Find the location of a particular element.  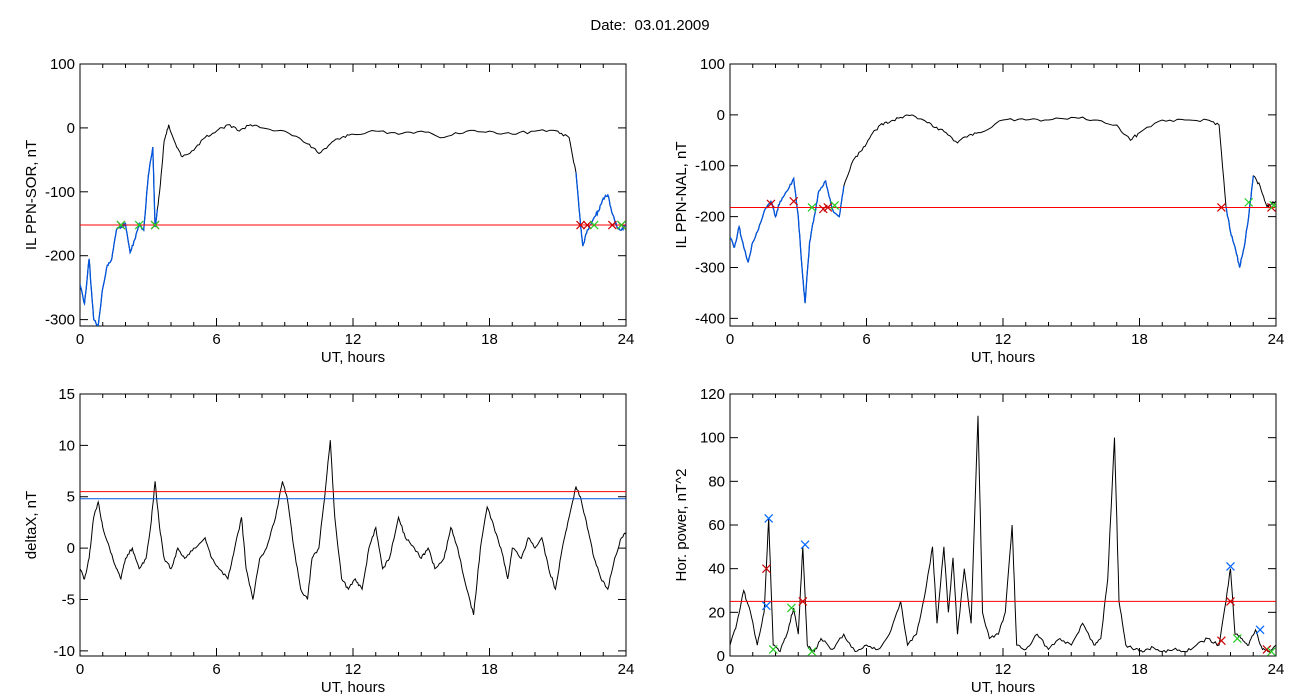

nal-ytick-label: -200 is located at coordinates (710, 217).